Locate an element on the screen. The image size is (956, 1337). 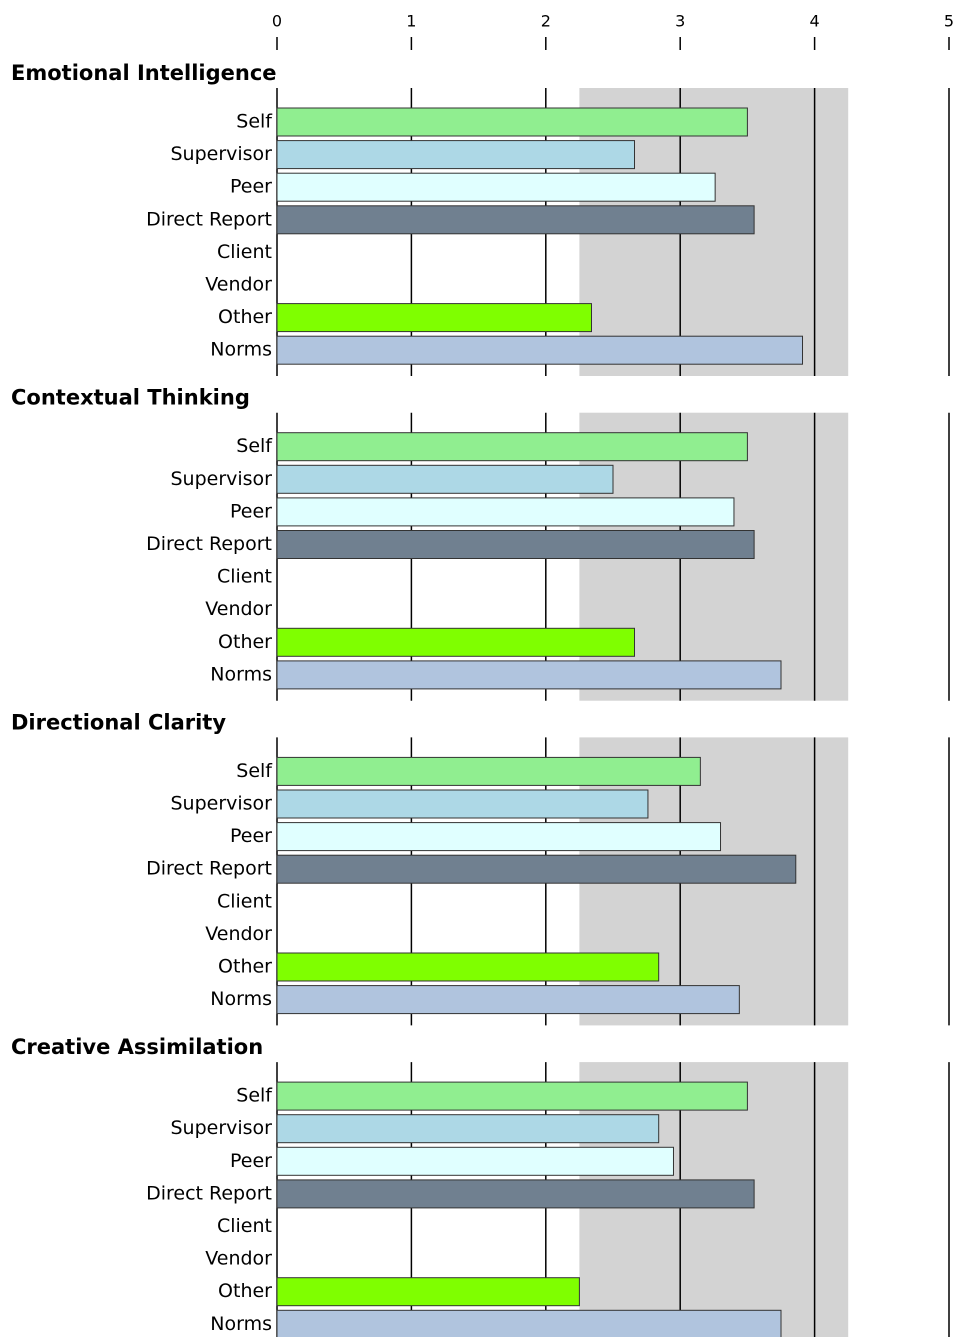
x-tick-label: 1 is located at coordinates (411, 21).